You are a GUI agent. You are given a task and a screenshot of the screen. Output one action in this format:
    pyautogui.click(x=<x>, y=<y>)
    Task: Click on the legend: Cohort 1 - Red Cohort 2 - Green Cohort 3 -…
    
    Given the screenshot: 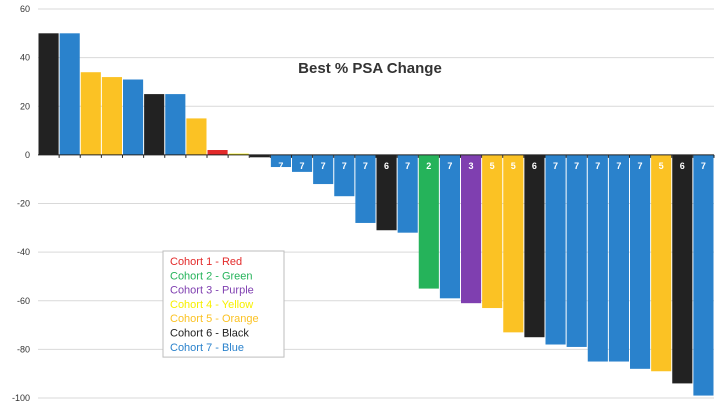 What is the action you would take?
    pyautogui.click(x=223, y=304)
    